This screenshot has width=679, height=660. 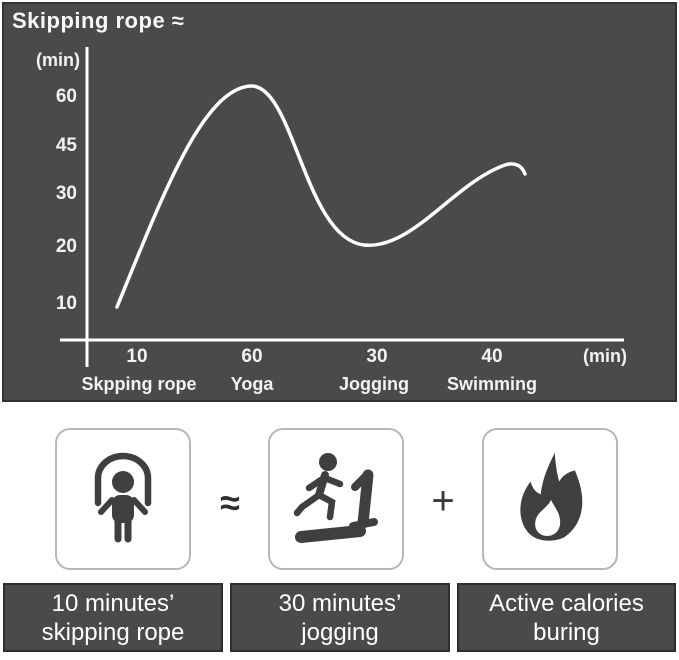 I want to click on y-tick-10: 10, so click(x=66, y=303).